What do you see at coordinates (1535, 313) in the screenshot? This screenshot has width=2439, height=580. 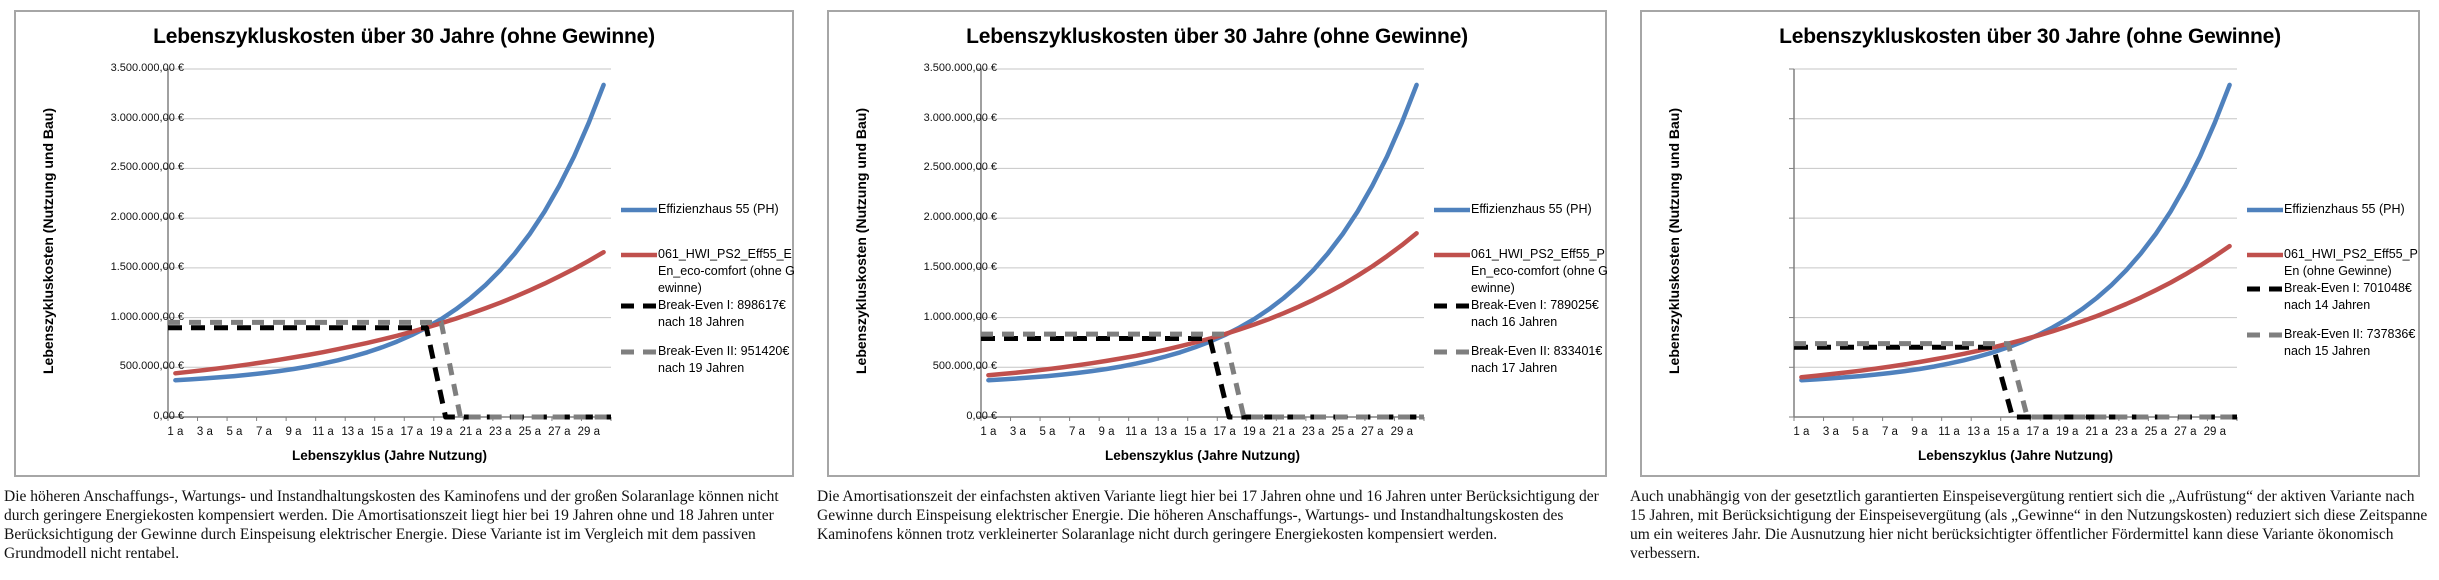 I see `legend-label: Break-Even I: 789025€ nach 16 Jahren` at bounding box center [1535, 313].